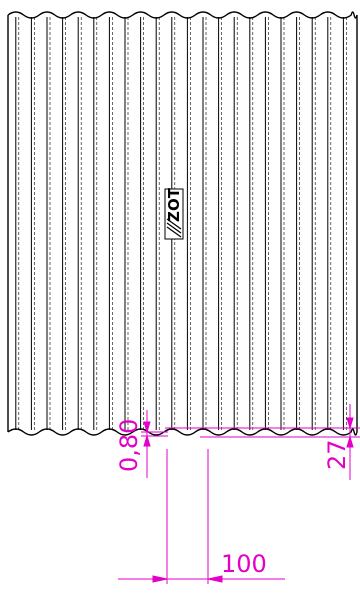 This screenshot has height=596, width=360. I want to click on bottom-wave-edge, so click(182, 432).